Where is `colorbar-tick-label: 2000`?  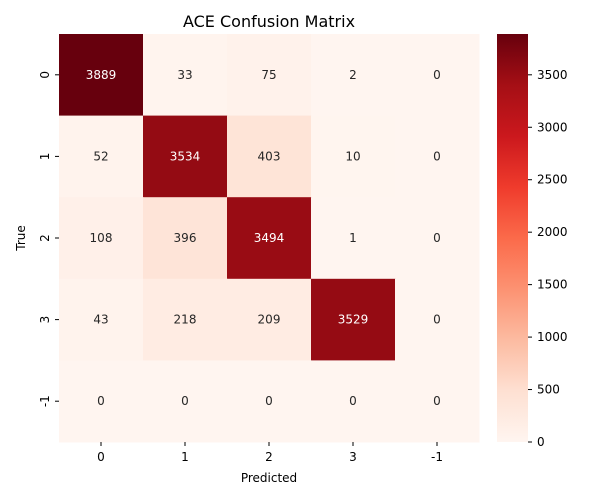
colorbar-tick-label: 2000 is located at coordinates (552, 232).